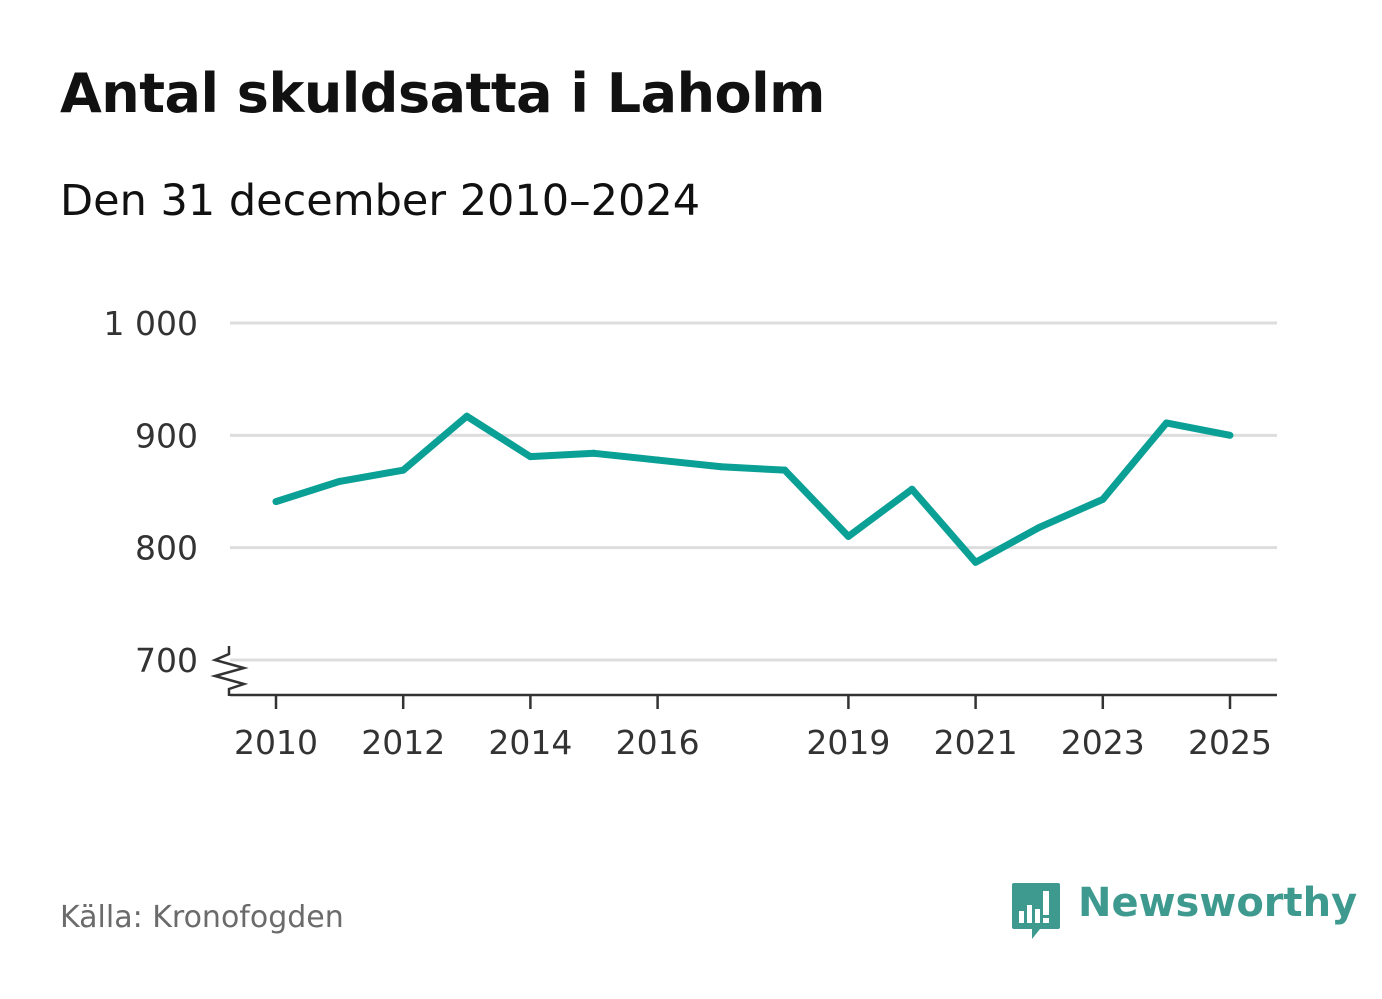 The image size is (1382, 999). I want to click on y-tick-label: 700, so click(166, 660).